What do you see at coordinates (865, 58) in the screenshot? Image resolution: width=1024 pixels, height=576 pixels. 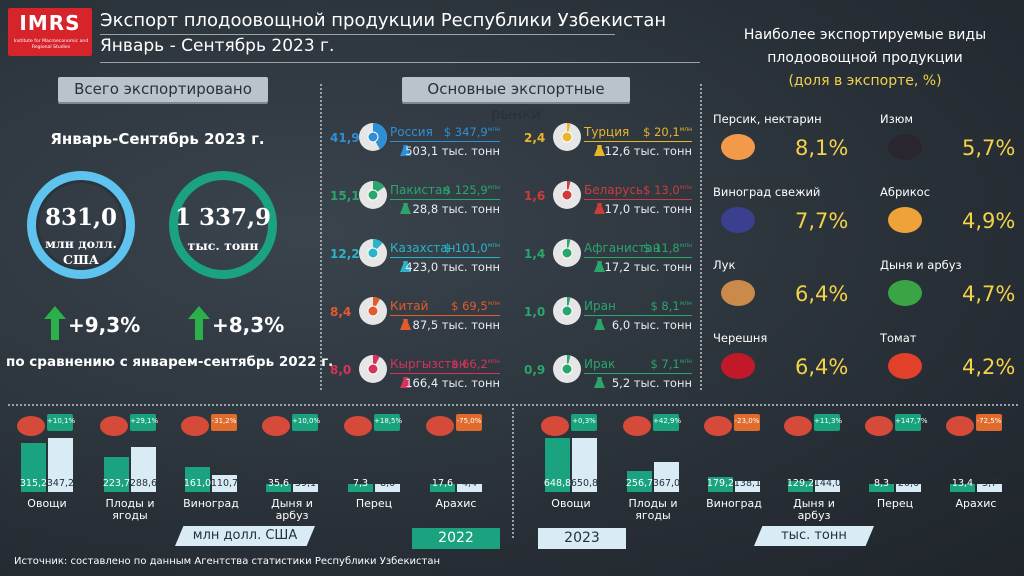 I see `products-heading-2: плодоовощной продукции` at bounding box center [865, 58].